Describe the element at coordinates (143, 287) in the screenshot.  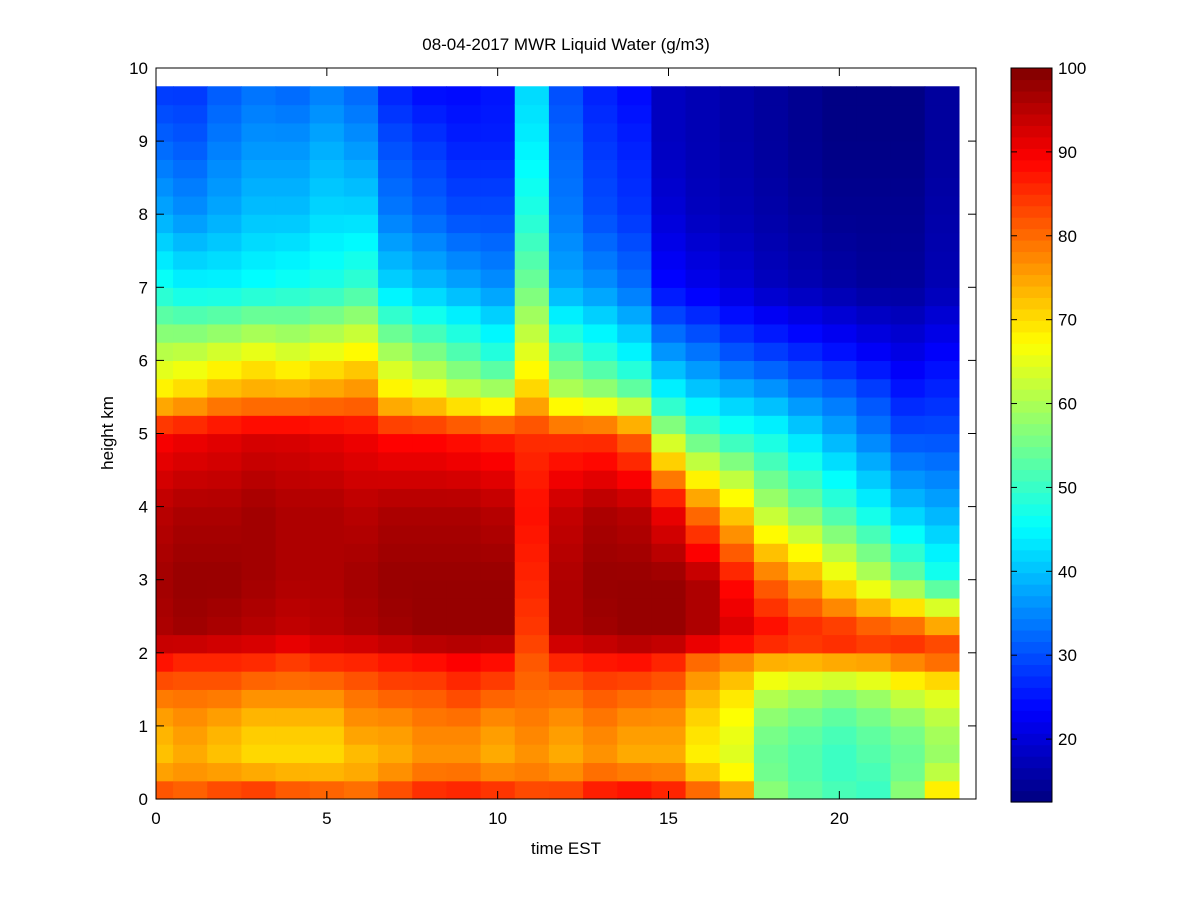
I see `y-tick-label: 7` at that location.